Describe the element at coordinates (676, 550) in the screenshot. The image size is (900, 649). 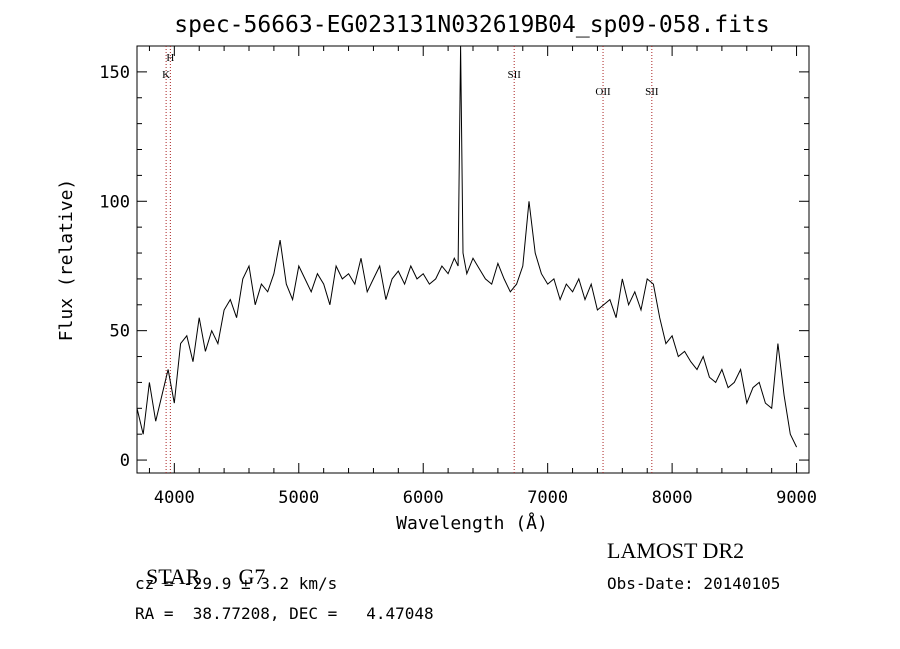
I see `survey-label: LAMOST DR2` at that location.